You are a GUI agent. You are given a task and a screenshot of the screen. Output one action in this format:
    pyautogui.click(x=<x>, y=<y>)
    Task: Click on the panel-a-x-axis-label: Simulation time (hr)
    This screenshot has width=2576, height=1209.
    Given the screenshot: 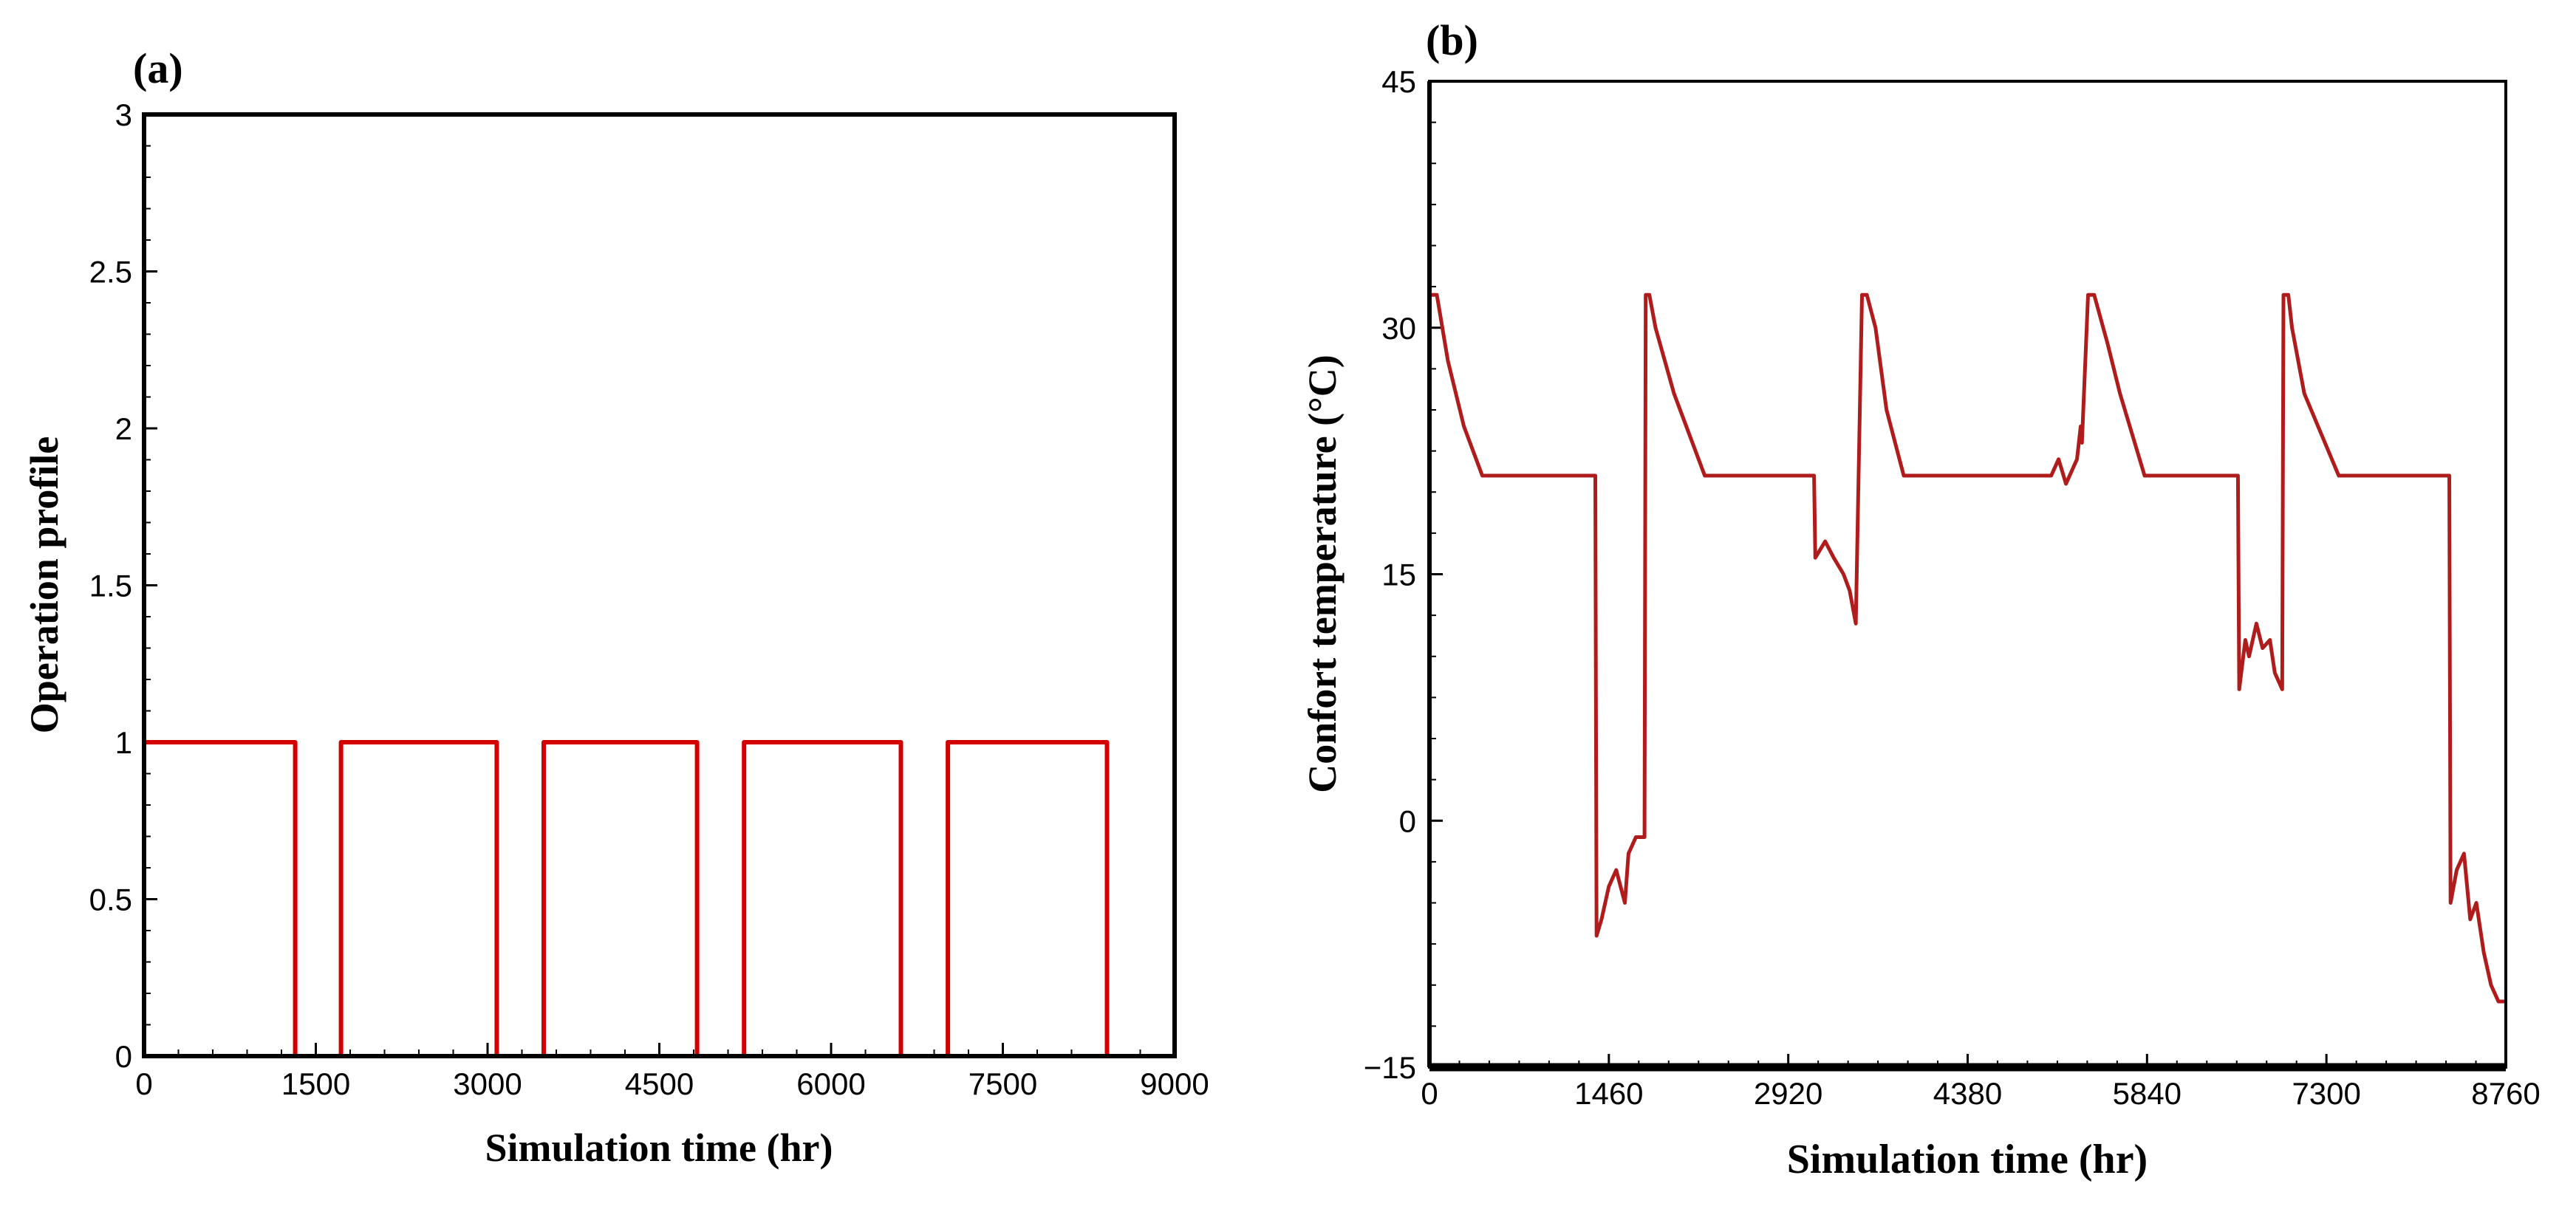 What is the action you would take?
    pyautogui.click(x=659, y=1148)
    